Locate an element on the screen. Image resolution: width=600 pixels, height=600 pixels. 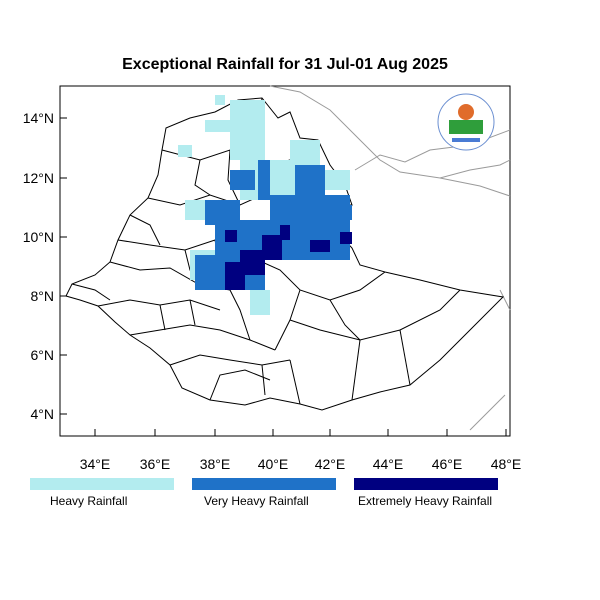
lon-tick-label: 36°E is located at coordinates (155, 464).